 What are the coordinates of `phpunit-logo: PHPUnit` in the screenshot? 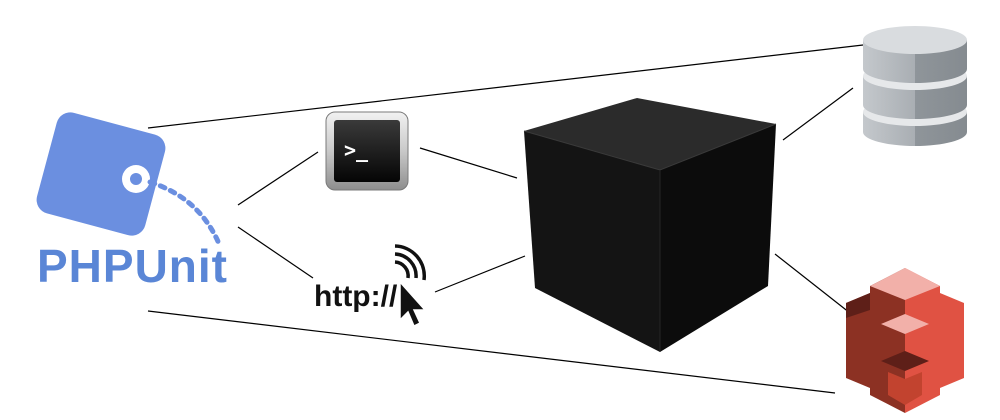 It's located at (132, 202).